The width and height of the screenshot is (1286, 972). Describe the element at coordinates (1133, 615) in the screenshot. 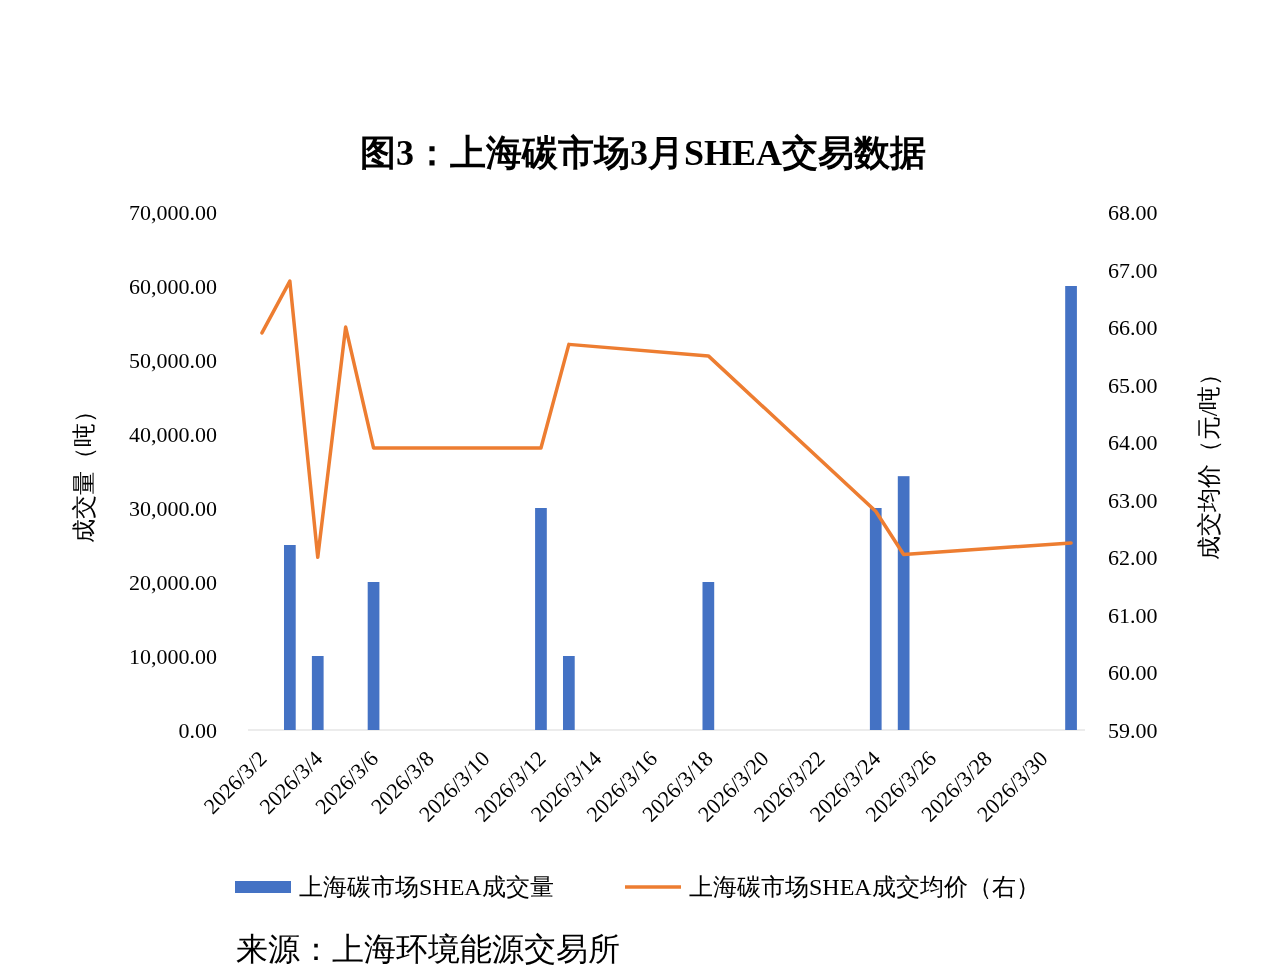

I see `y2-tick-label: 61.00` at that location.